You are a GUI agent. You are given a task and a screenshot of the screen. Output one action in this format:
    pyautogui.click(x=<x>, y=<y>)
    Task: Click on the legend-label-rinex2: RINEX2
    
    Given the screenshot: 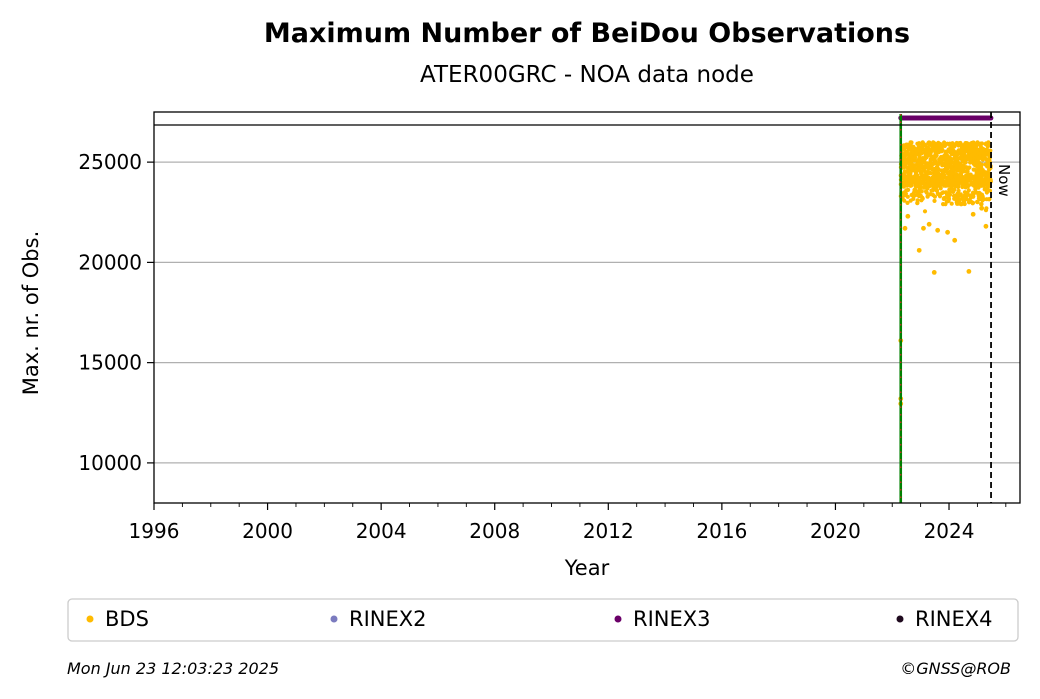 What is the action you would take?
    pyautogui.click(x=388, y=619)
    